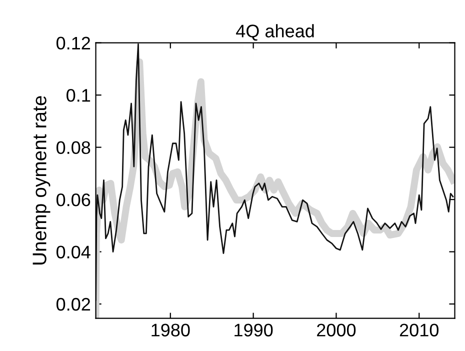  Describe the element at coordinates (419, 330) in the screenshot. I see `x-tick-label: 2010` at that location.